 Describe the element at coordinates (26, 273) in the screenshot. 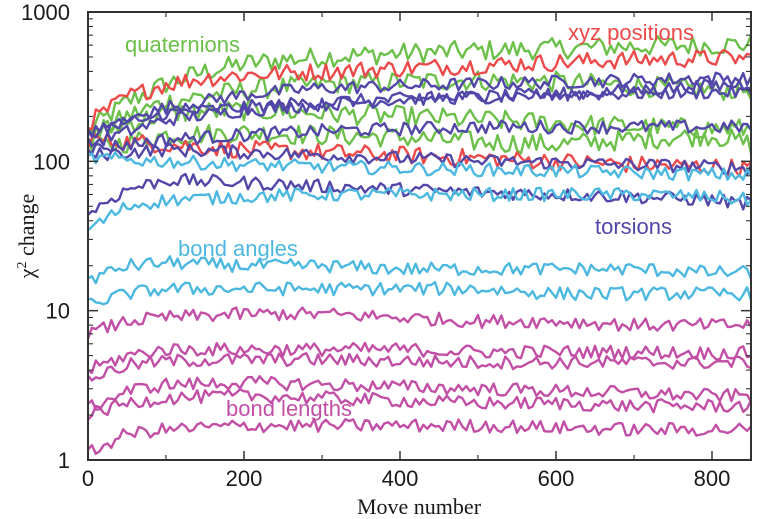

I see `y-axis-title-base: χ` at that location.